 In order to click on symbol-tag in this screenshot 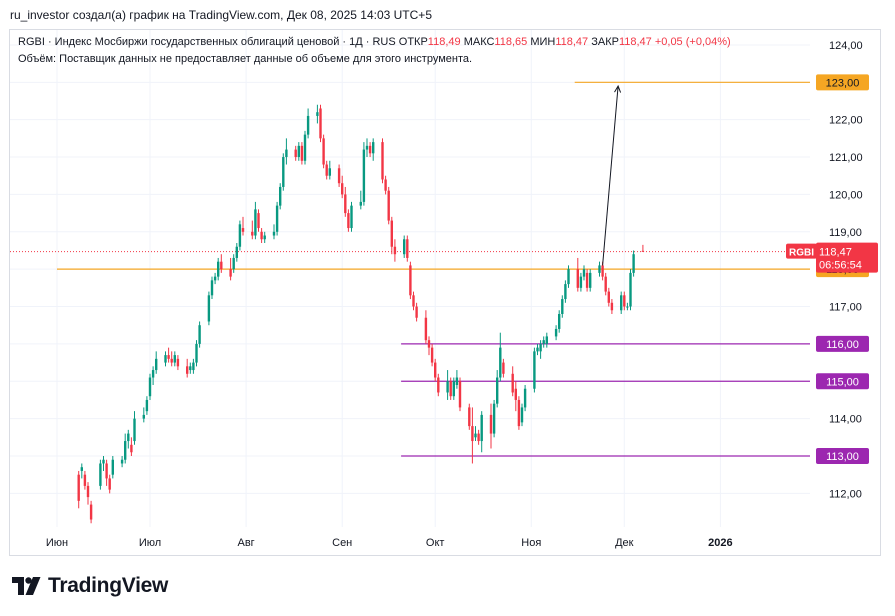, I will do `click(801, 251)`.